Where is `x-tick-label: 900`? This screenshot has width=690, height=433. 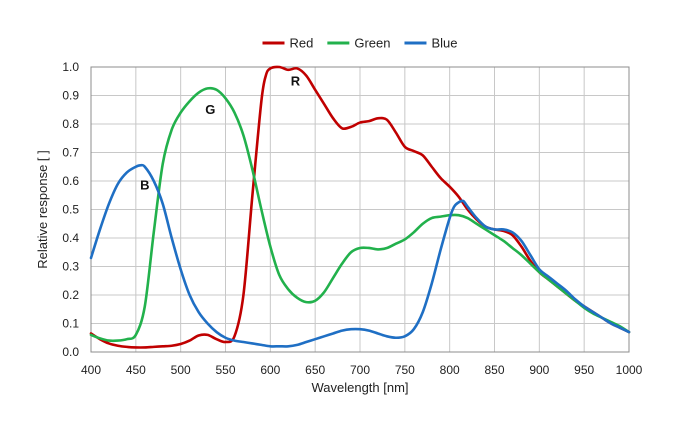 x-tick-label: 900 is located at coordinates (539, 370).